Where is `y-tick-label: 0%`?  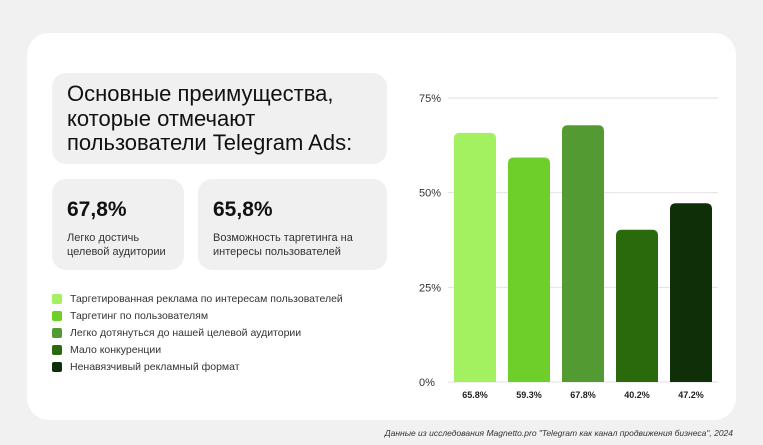 y-tick-label: 0% is located at coordinates (427, 383).